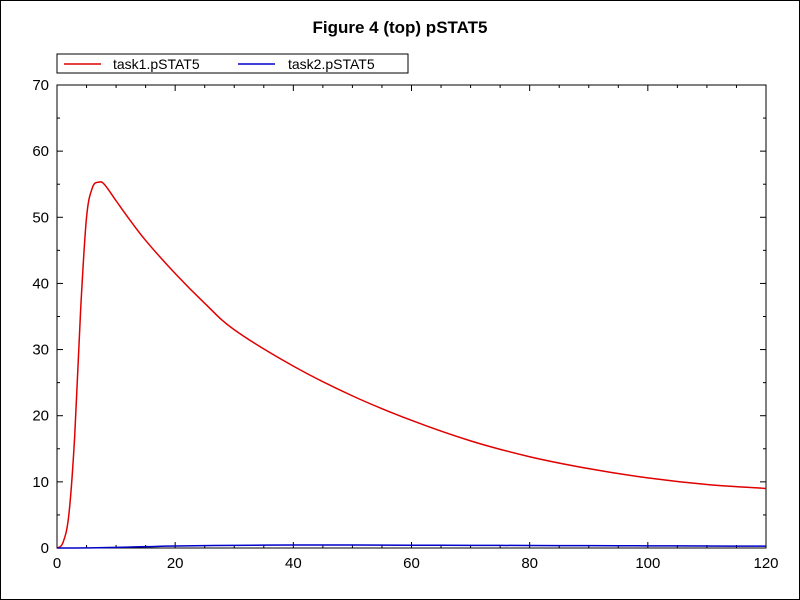  I want to click on x-tick-label: 0, so click(57, 563).